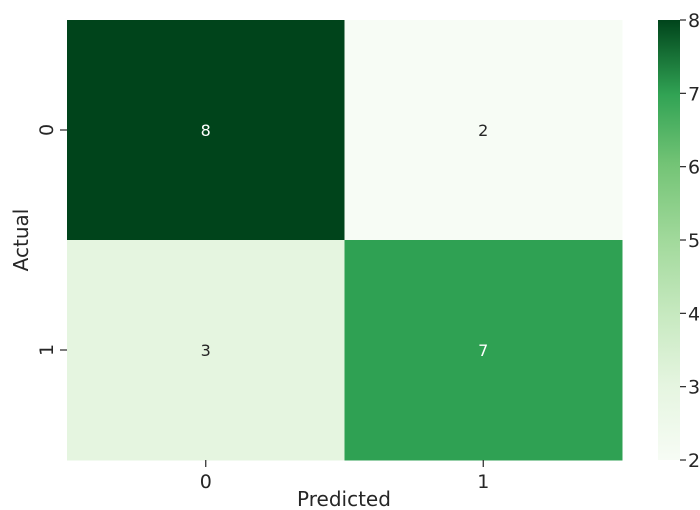 Image resolution: width=700 pixels, height=510 pixels. What do you see at coordinates (344, 498) in the screenshot?
I see `x-axis-label: Predicted` at bounding box center [344, 498].